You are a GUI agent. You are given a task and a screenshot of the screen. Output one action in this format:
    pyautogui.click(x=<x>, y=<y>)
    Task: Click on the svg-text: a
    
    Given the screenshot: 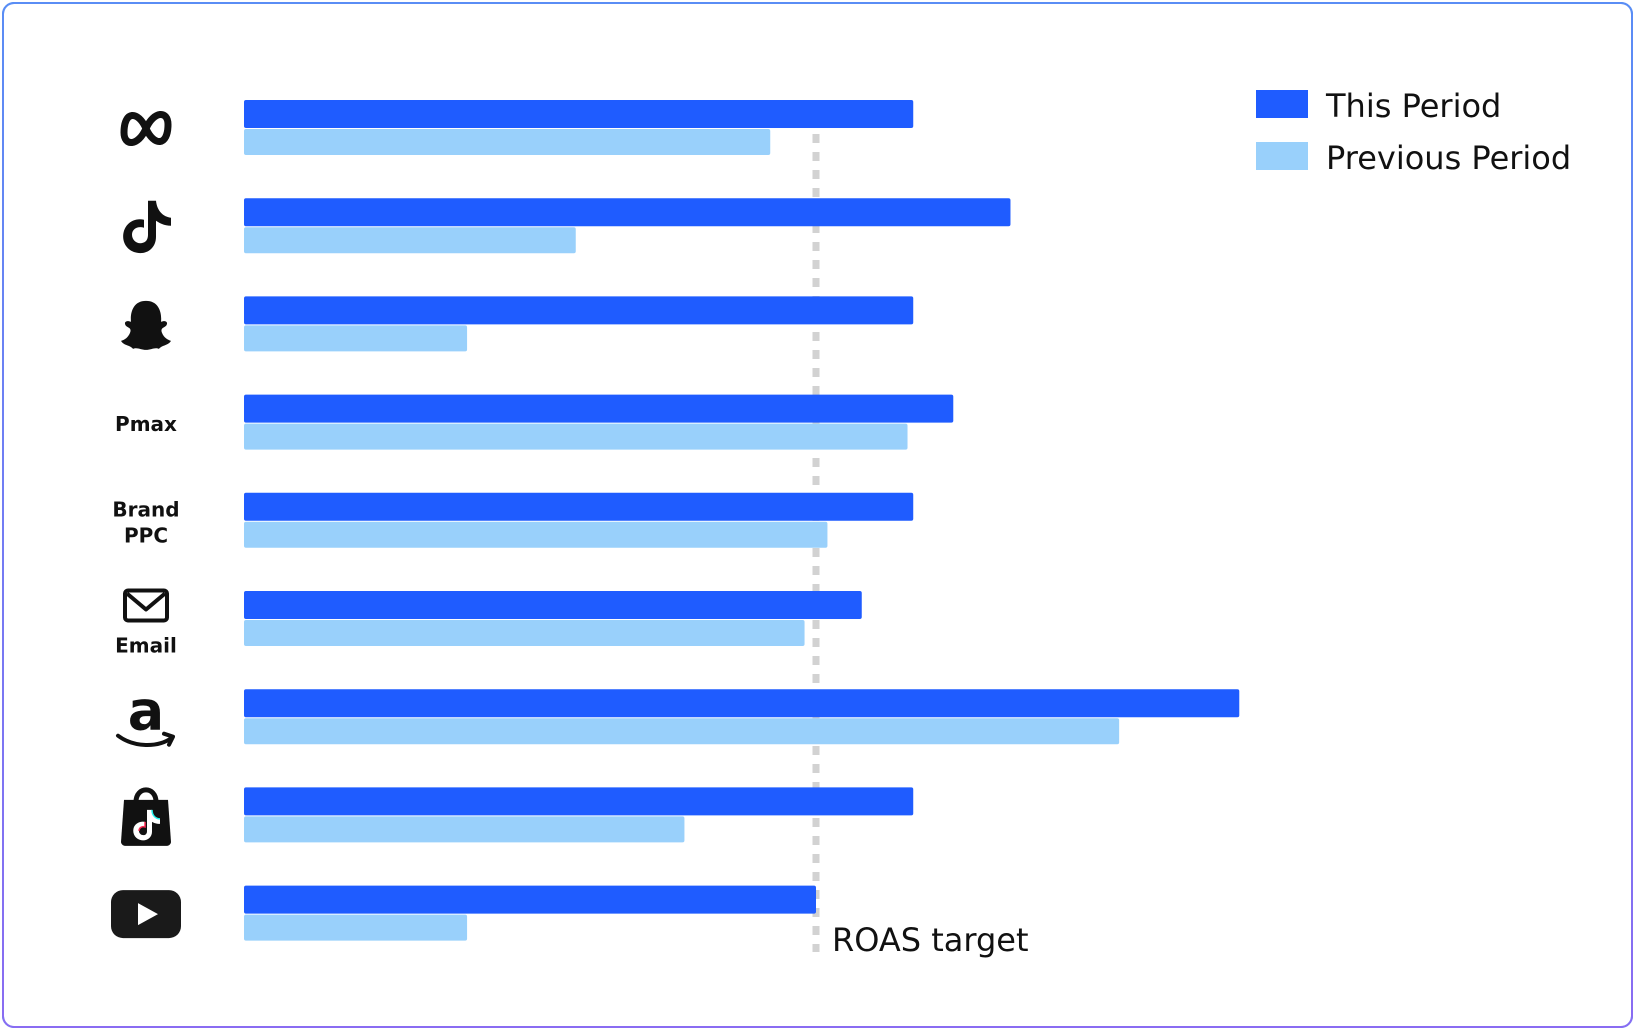 What is the action you would take?
    pyautogui.click(x=146, y=711)
    